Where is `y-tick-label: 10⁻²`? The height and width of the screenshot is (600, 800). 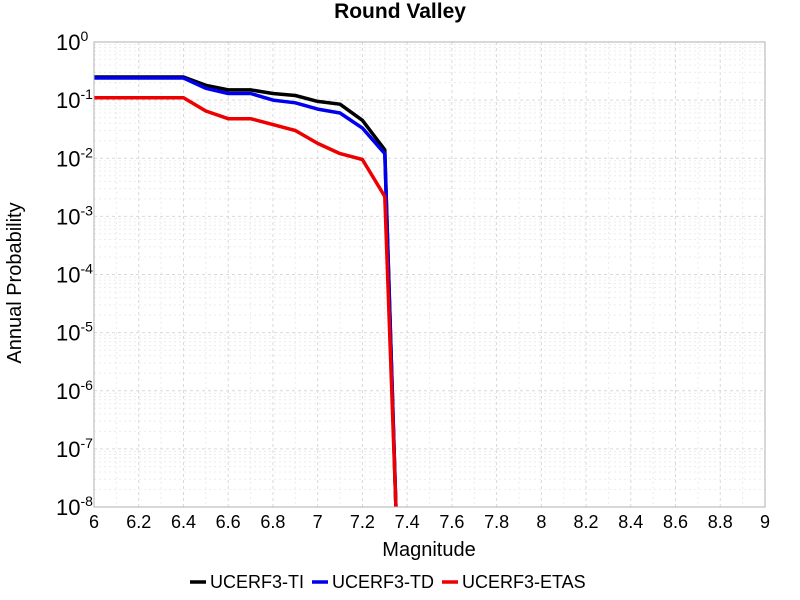
y-tick-label: 10⁻² is located at coordinates (74, 157).